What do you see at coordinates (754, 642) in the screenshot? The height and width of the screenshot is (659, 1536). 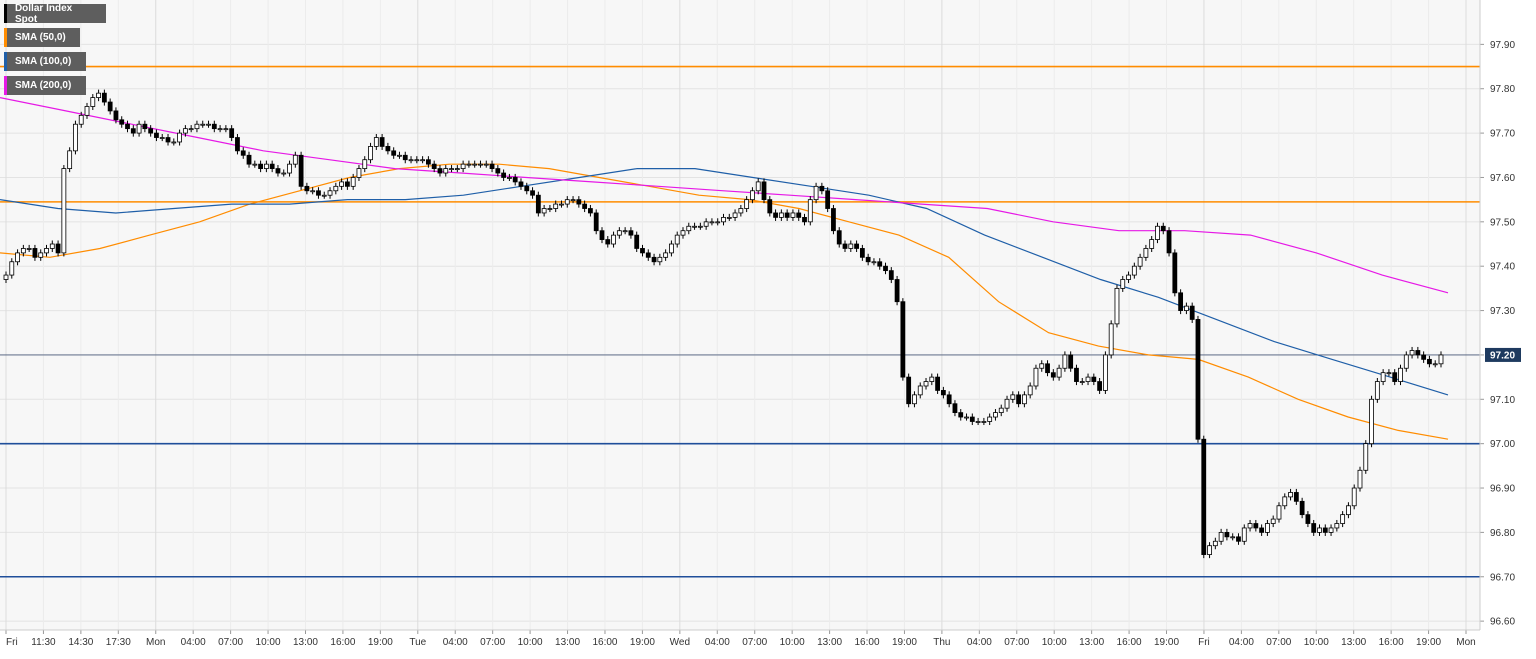 I see `x-tick-label: 07:00` at bounding box center [754, 642].